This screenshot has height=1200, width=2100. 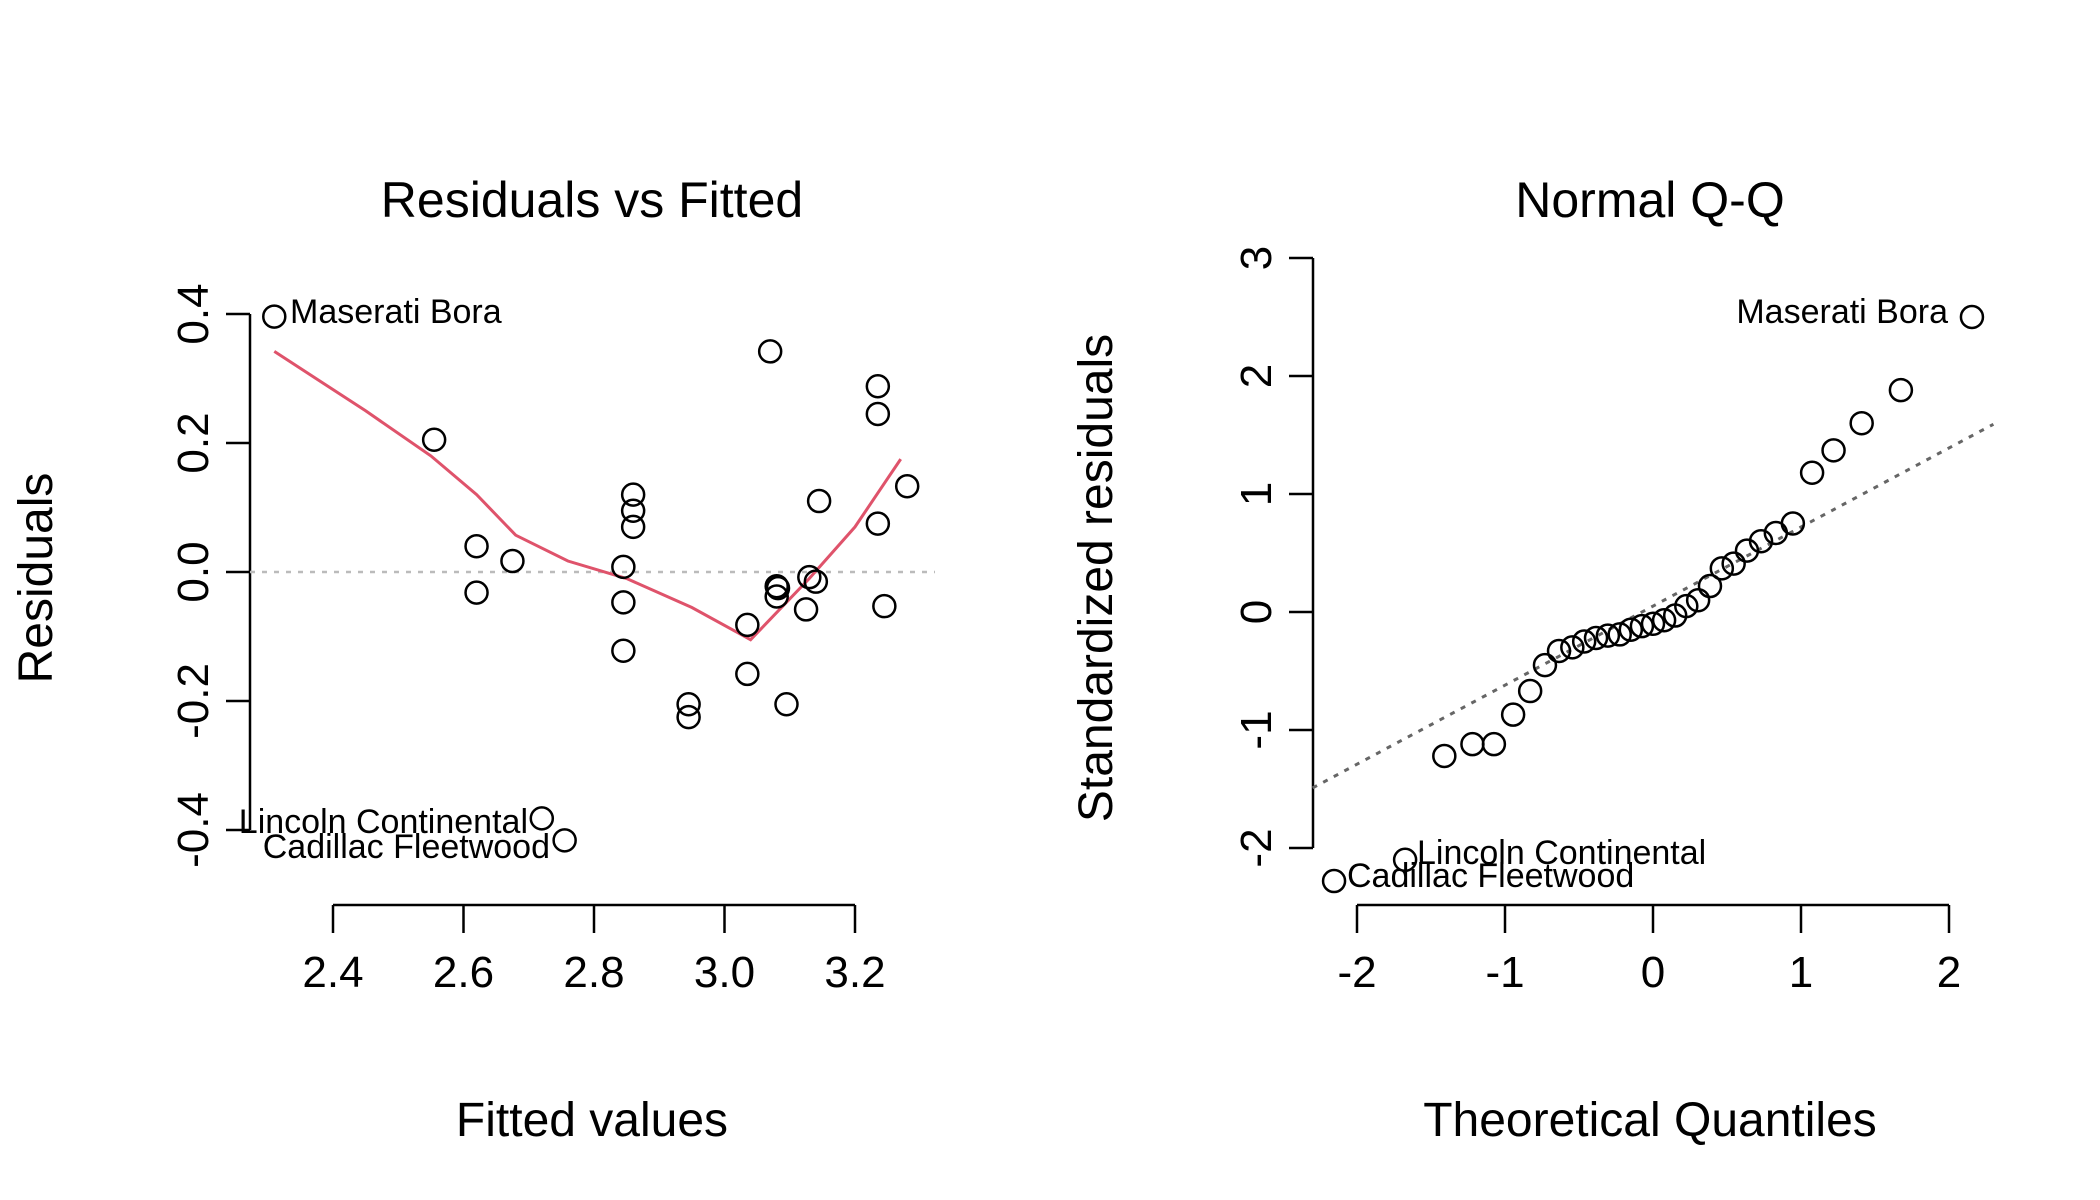 I want to click on x-axis-label: Fitted values, so click(x=592, y=1120).